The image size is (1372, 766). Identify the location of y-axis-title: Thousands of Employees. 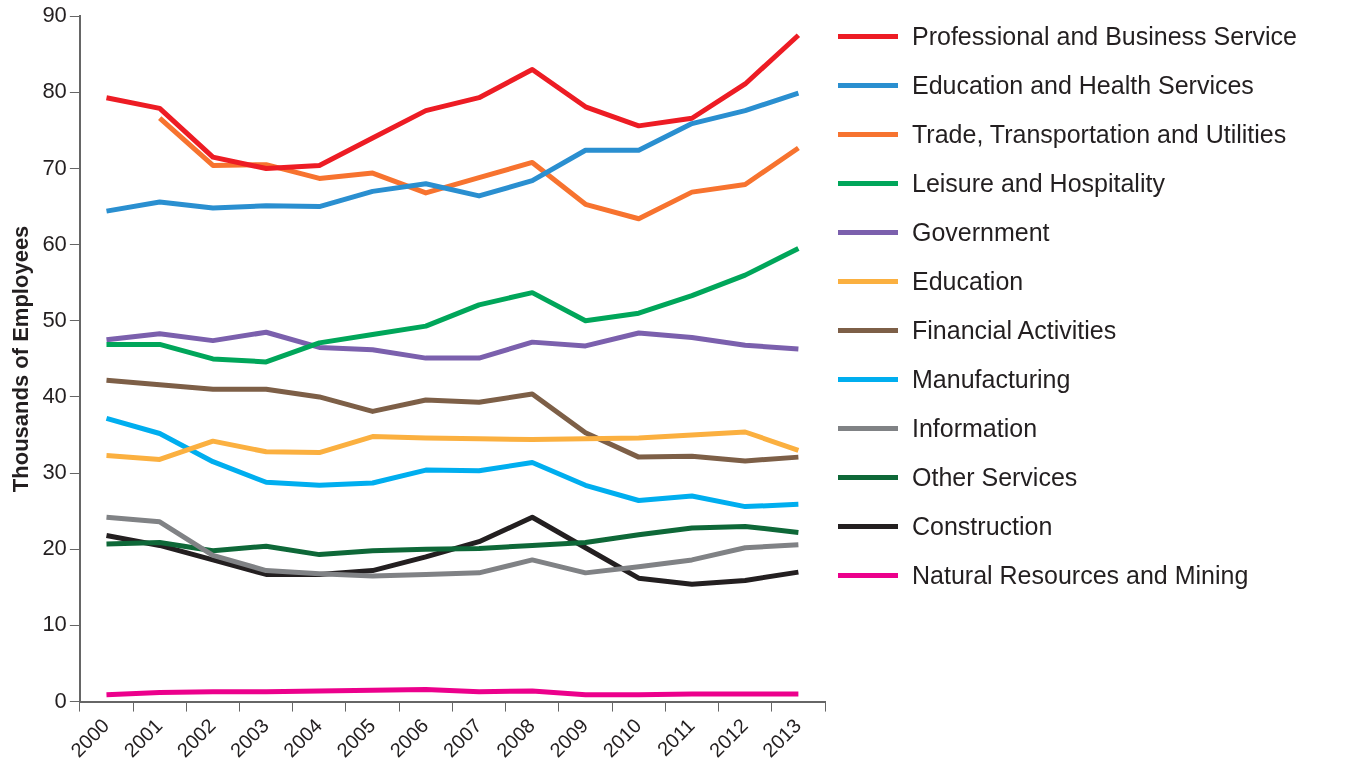
(21, 359).